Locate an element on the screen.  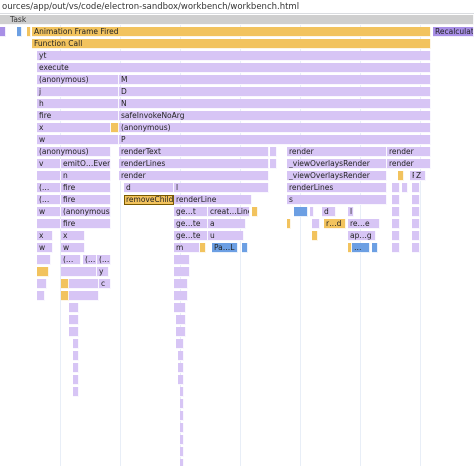
flame-block: safeInvokeNoArg is located at coordinates (275, 116).